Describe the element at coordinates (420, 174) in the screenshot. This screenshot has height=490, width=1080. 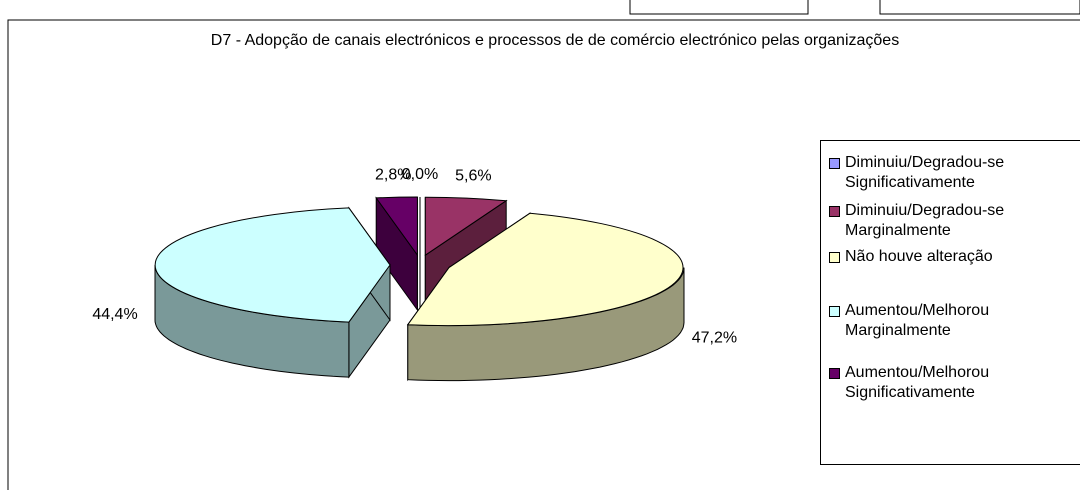
I see `data-label: 0,0%` at that location.